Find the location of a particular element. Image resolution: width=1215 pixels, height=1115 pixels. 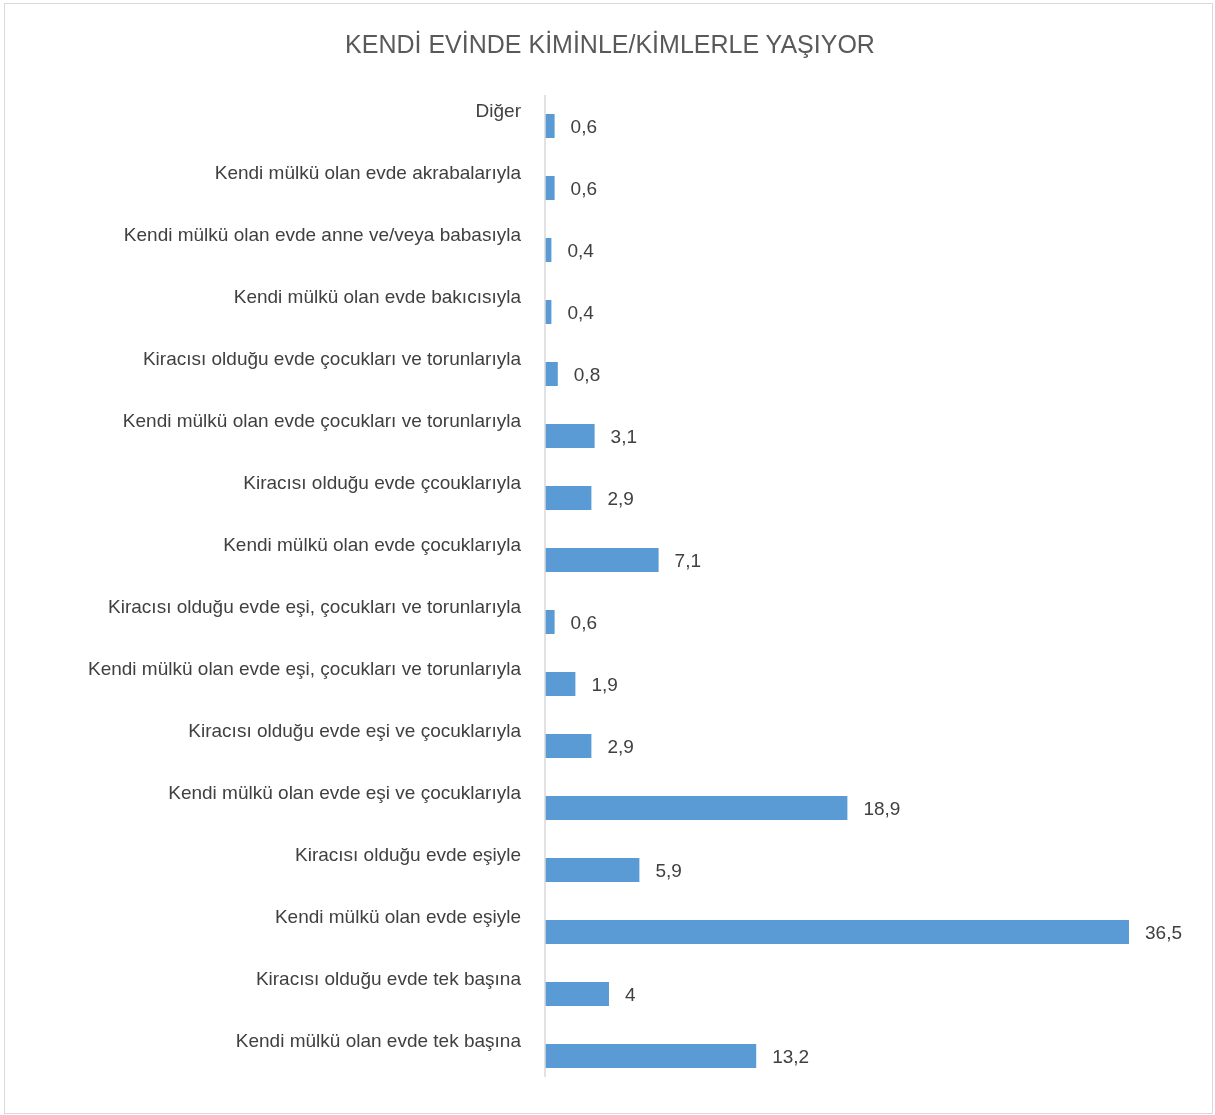

data-label: 18,9 is located at coordinates (882, 808).